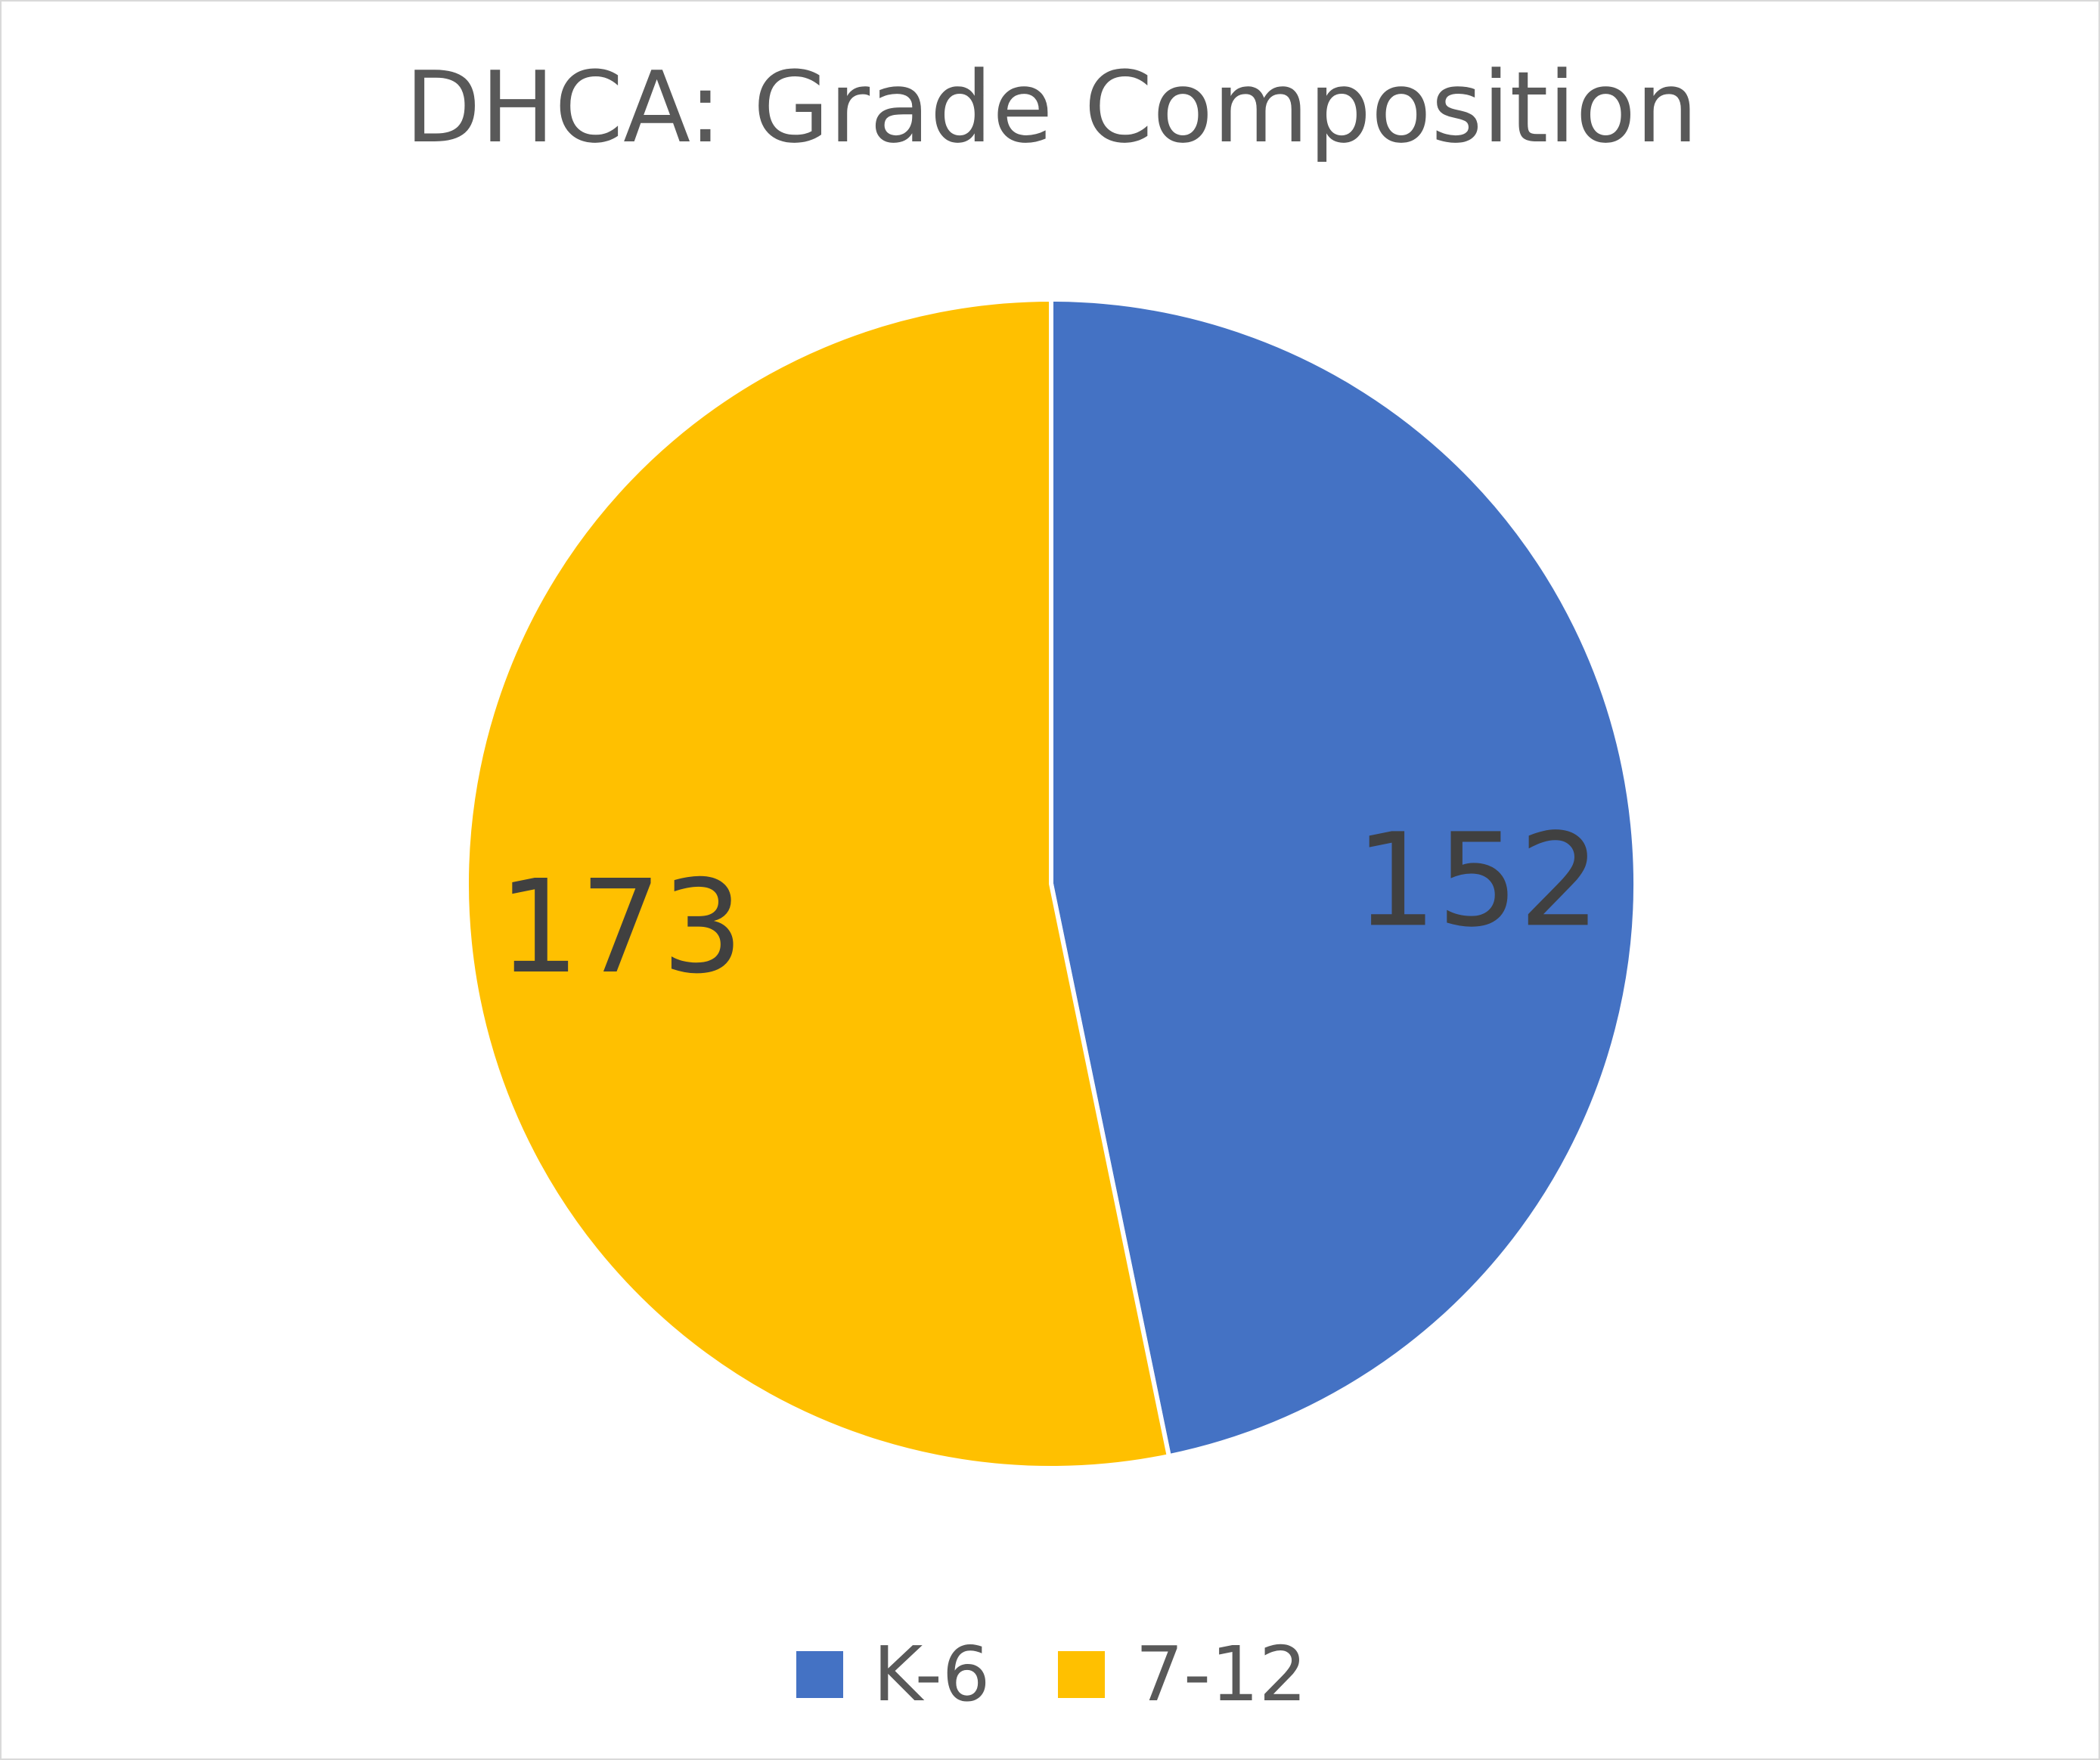  Describe the element at coordinates (1051, 107) in the screenshot. I see `chart-title: DHCA: Grade Composition` at that location.